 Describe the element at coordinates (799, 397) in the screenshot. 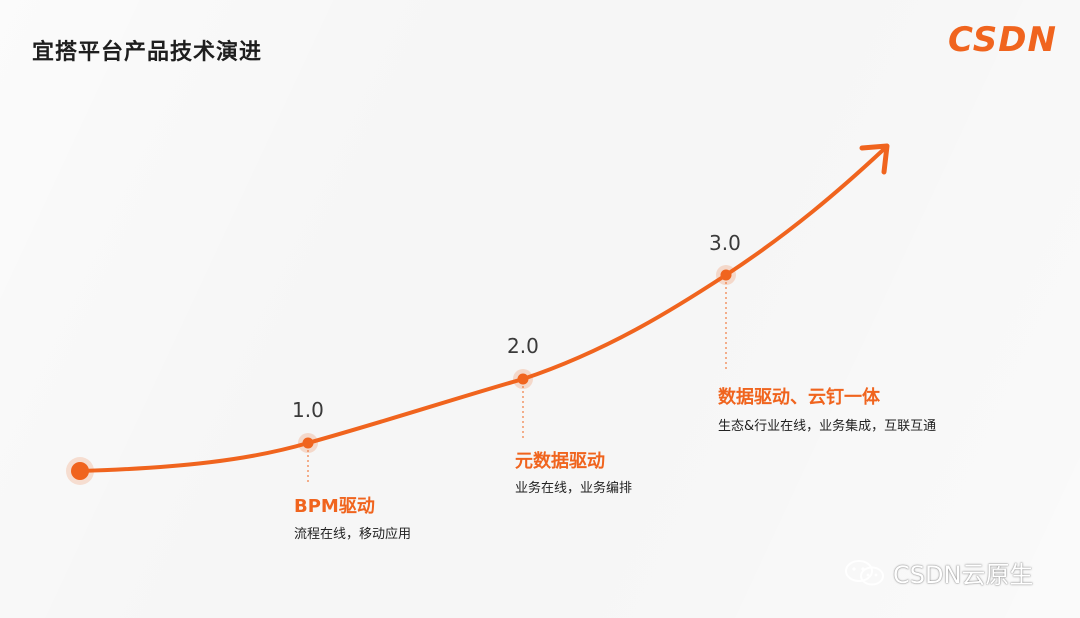

I see `stage-title-3: 数据驱动、云钉一体` at that location.